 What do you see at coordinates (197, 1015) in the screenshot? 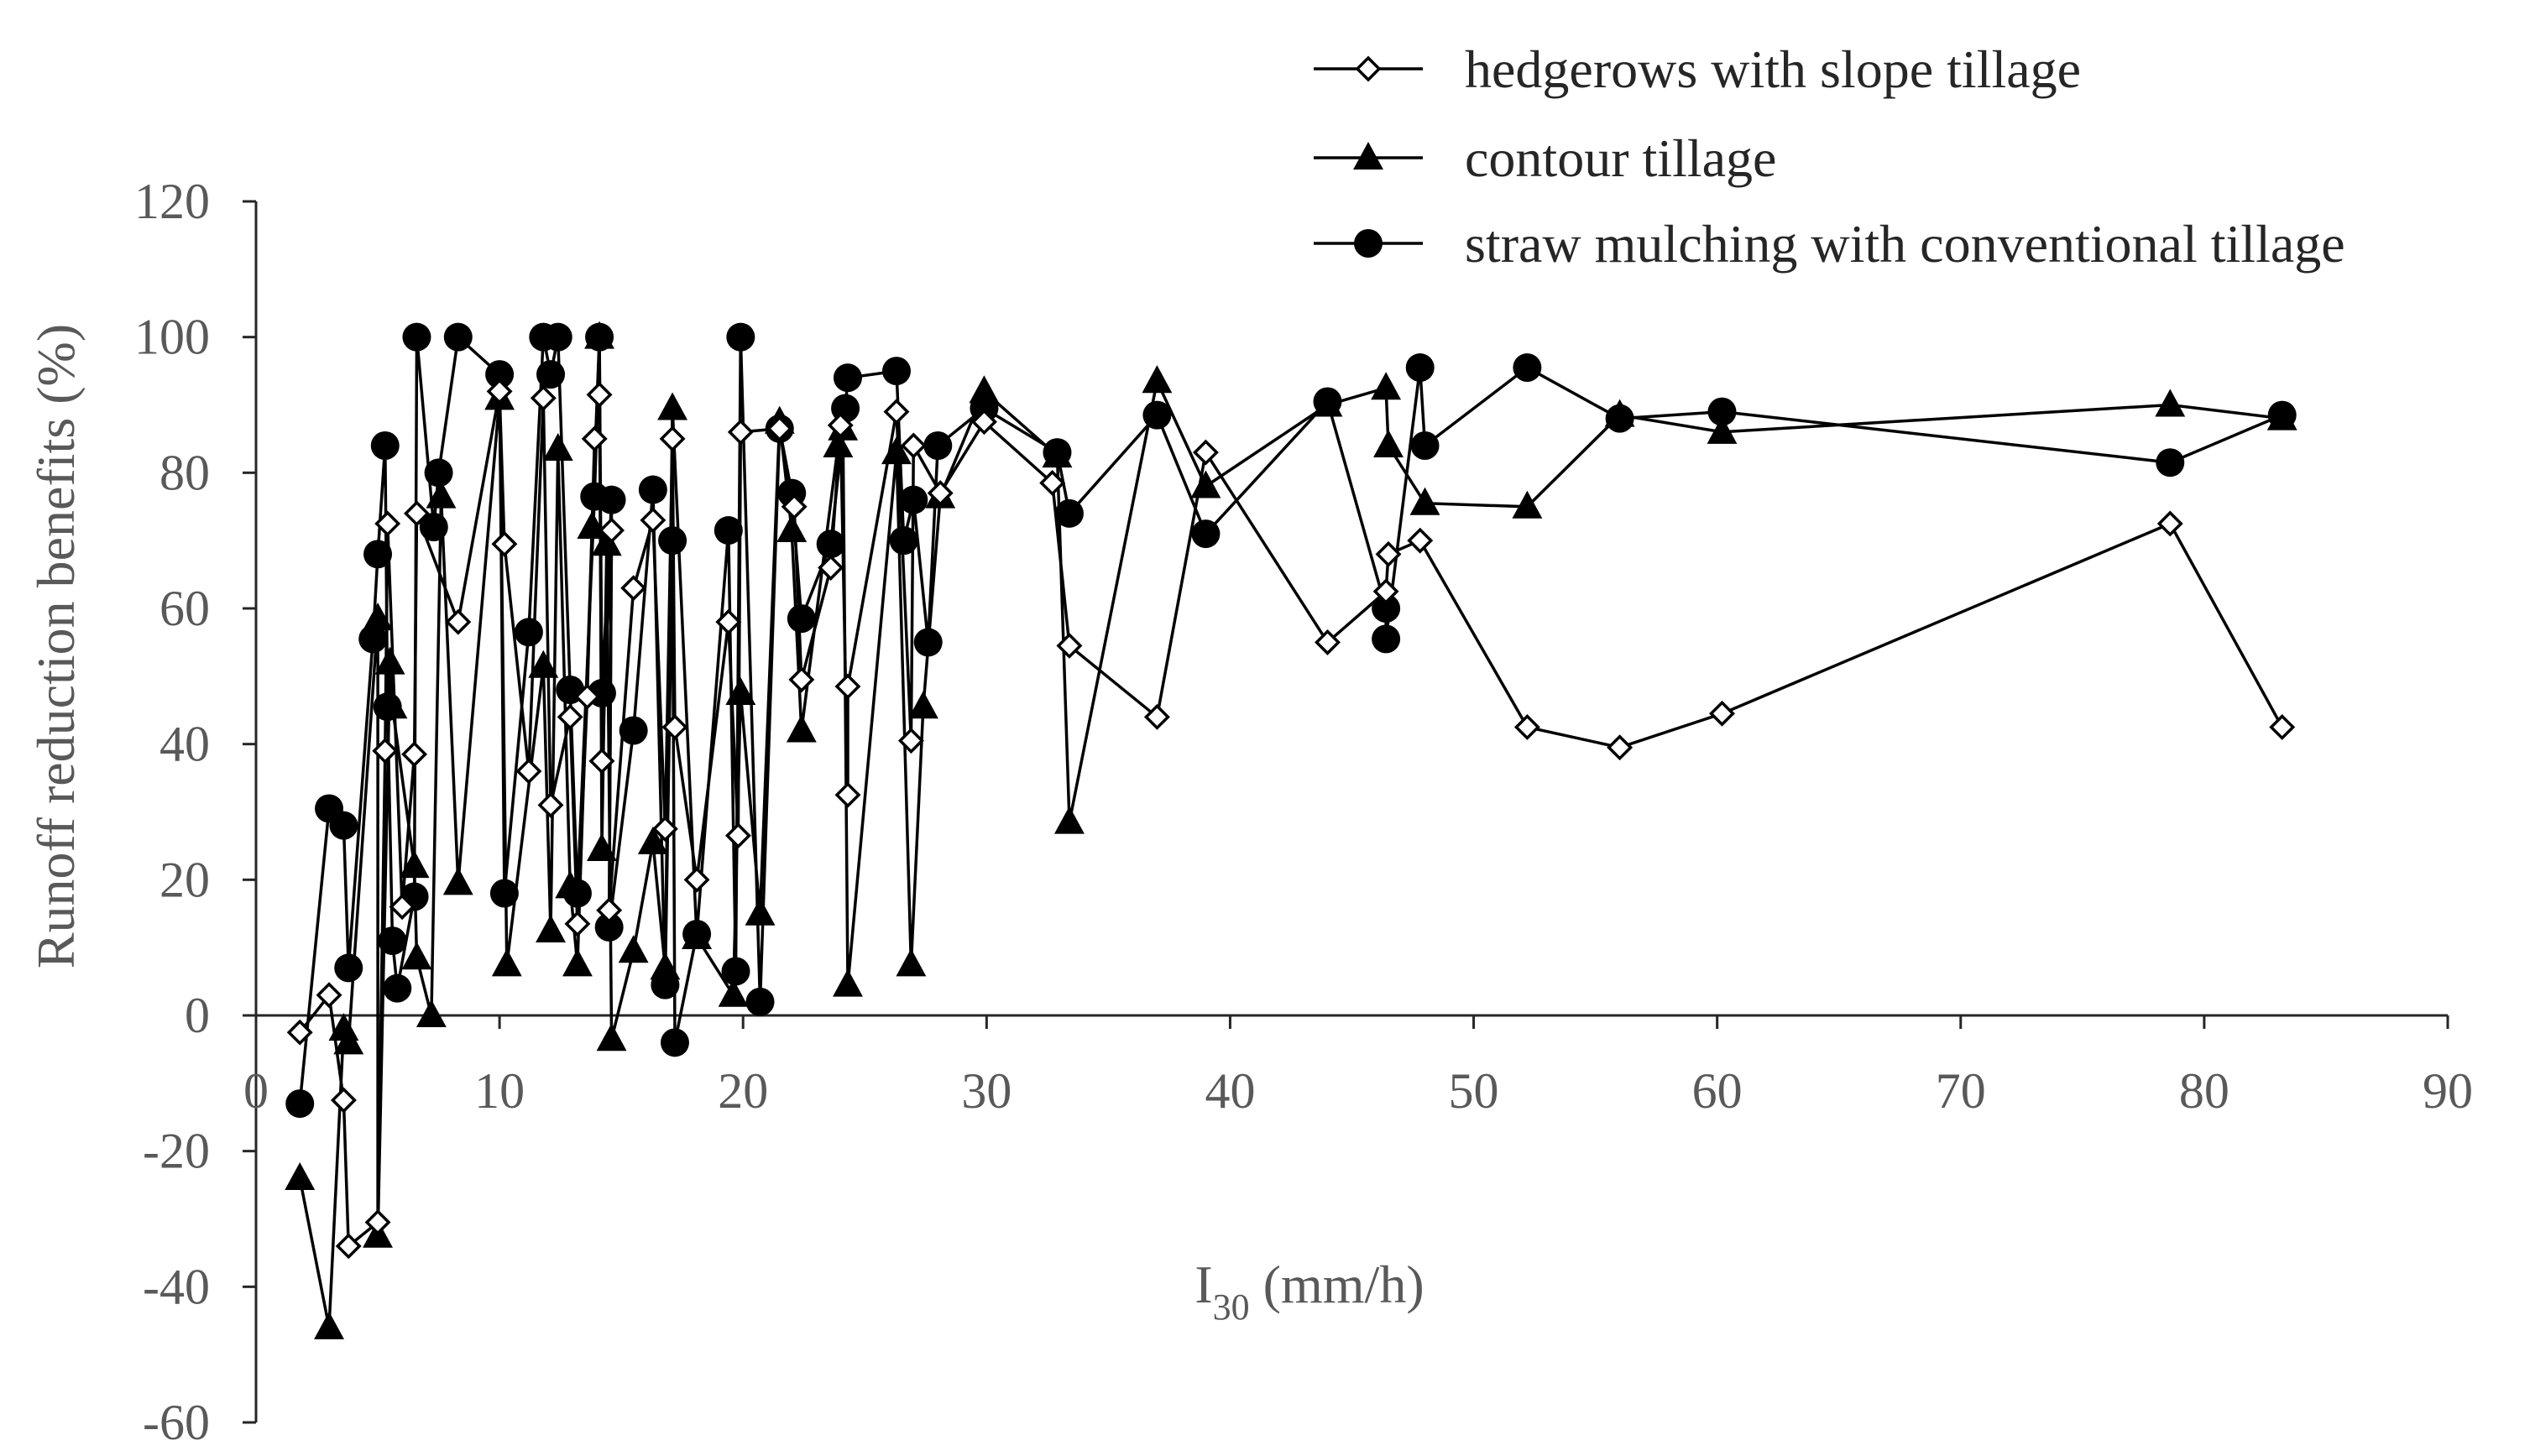
I see `y-tick-label: 0` at bounding box center [197, 1015].